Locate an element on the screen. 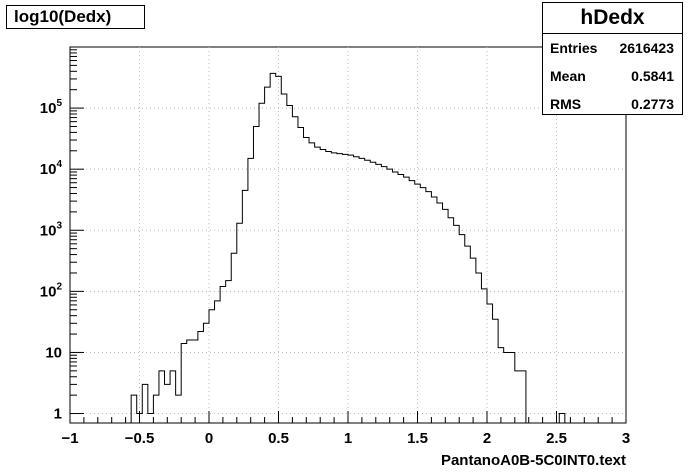 The height and width of the screenshot is (472, 696). x-tick-label: 1 is located at coordinates (348, 438).